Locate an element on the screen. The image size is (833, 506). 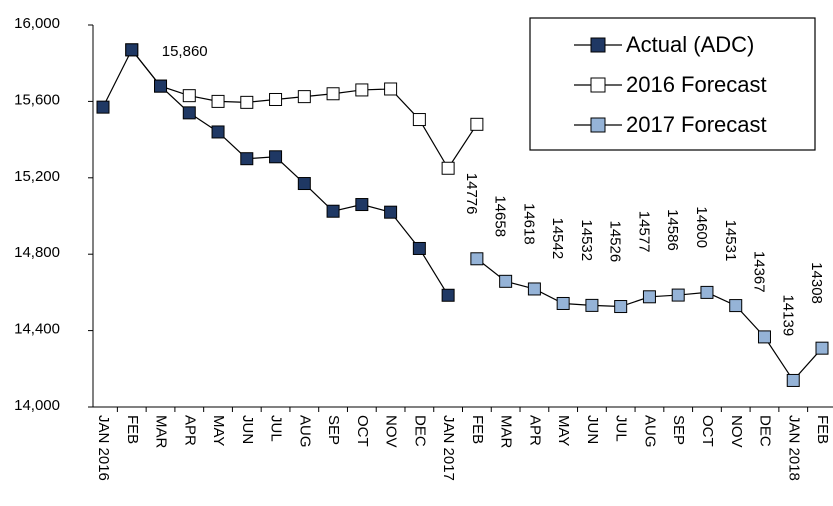
legend-box is located at coordinates (672, 84).